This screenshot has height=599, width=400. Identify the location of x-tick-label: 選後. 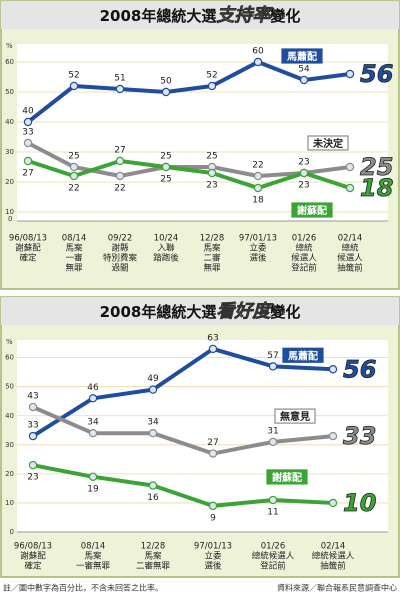
(258, 258).